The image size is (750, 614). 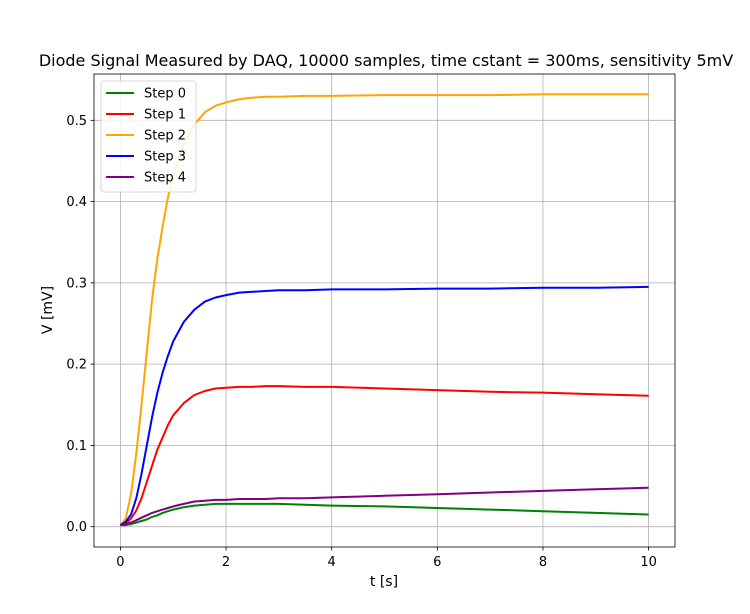 What do you see at coordinates (76, 202) in the screenshot?
I see `y-tick-label: 0.4` at bounding box center [76, 202].